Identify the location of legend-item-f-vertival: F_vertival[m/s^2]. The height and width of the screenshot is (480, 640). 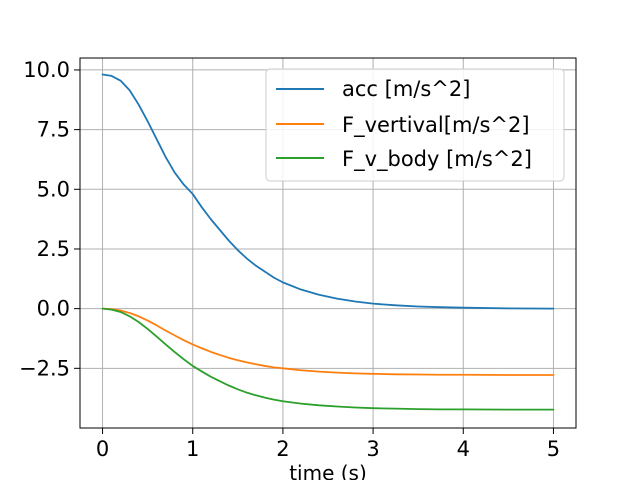
(403, 125).